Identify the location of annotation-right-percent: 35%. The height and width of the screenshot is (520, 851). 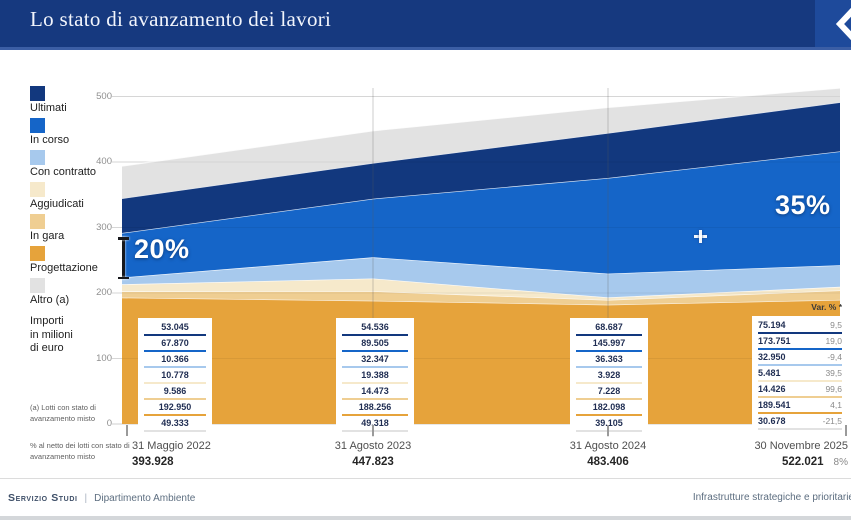
(803, 205).